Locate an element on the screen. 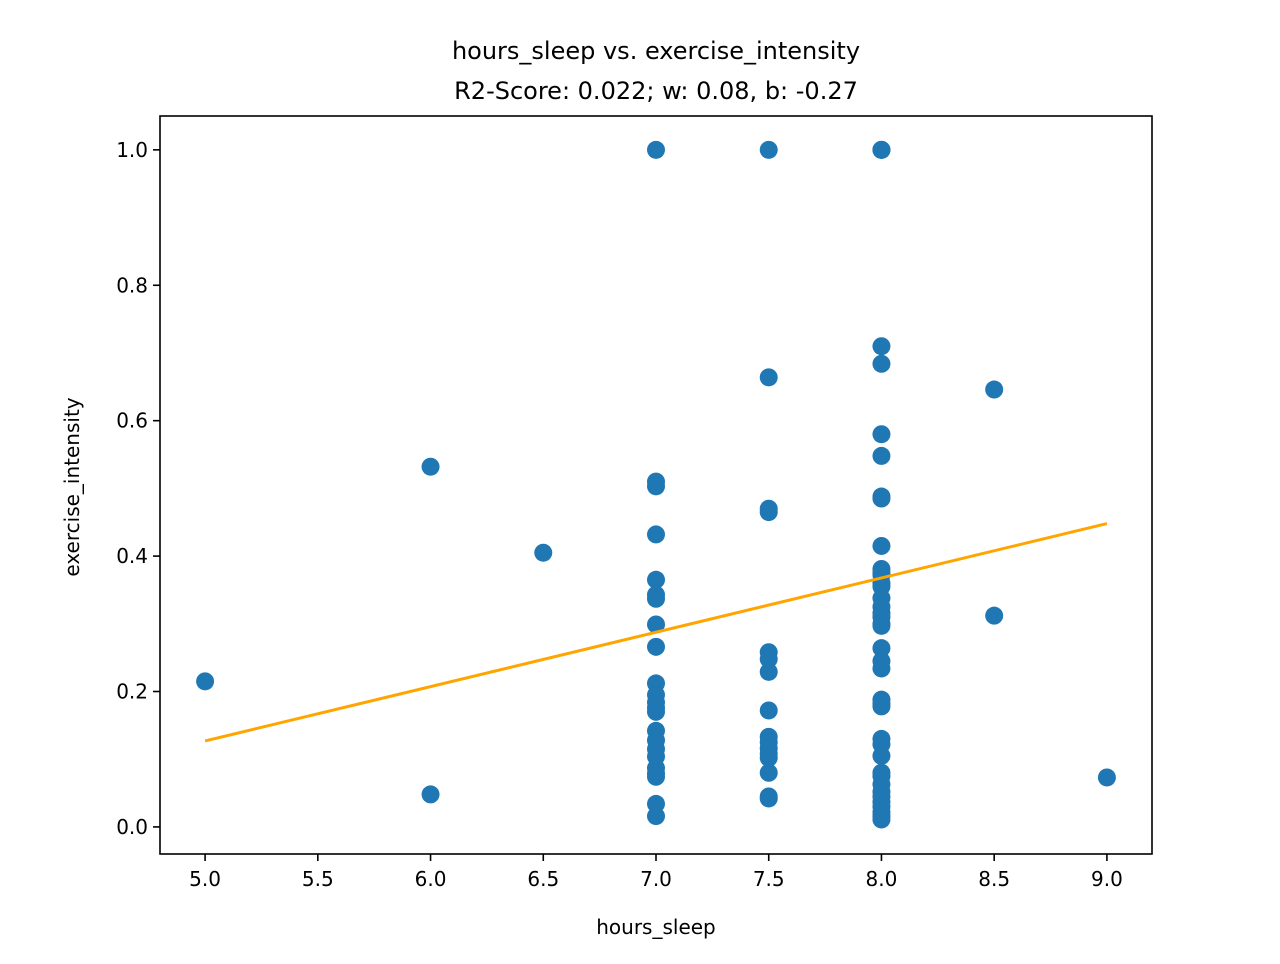 The image size is (1280, 964). chart-title: hours_sleep vs. exercise_intensity is located at coordinates (656, 51).